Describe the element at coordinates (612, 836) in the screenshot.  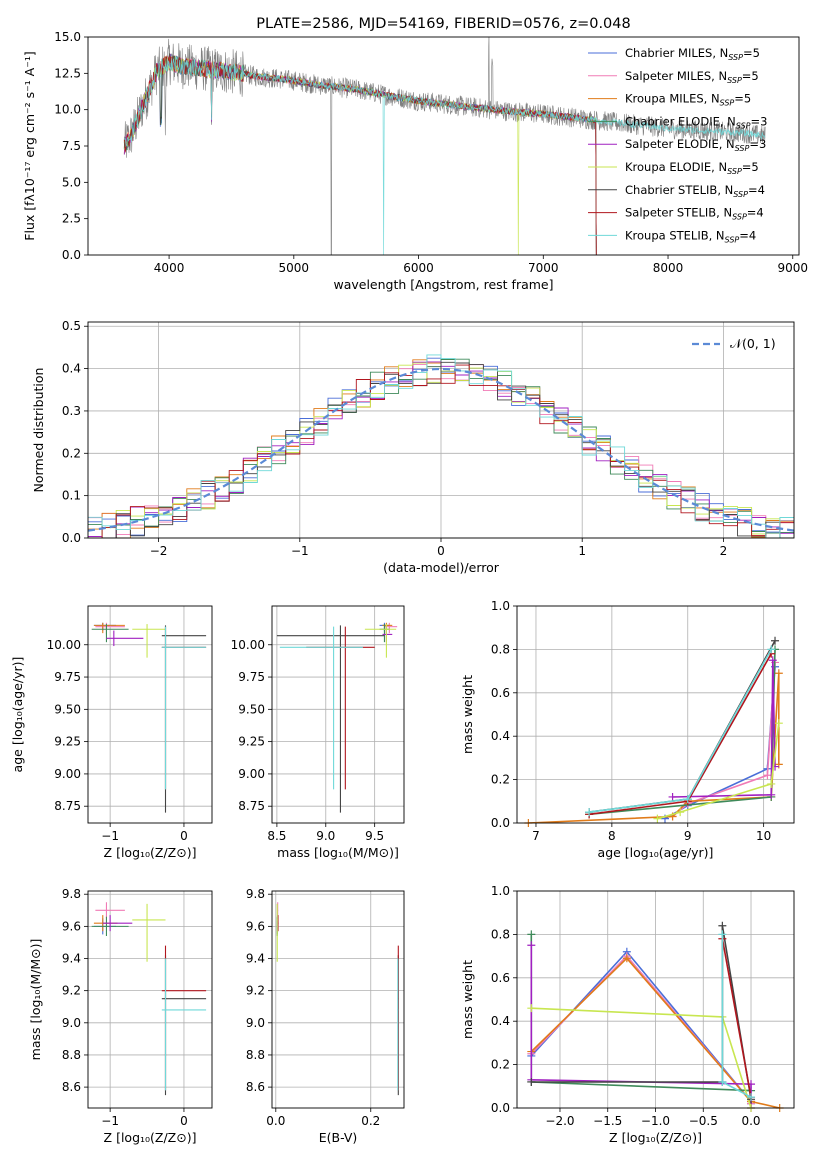
I see `x-tick-label: 8` at that location.